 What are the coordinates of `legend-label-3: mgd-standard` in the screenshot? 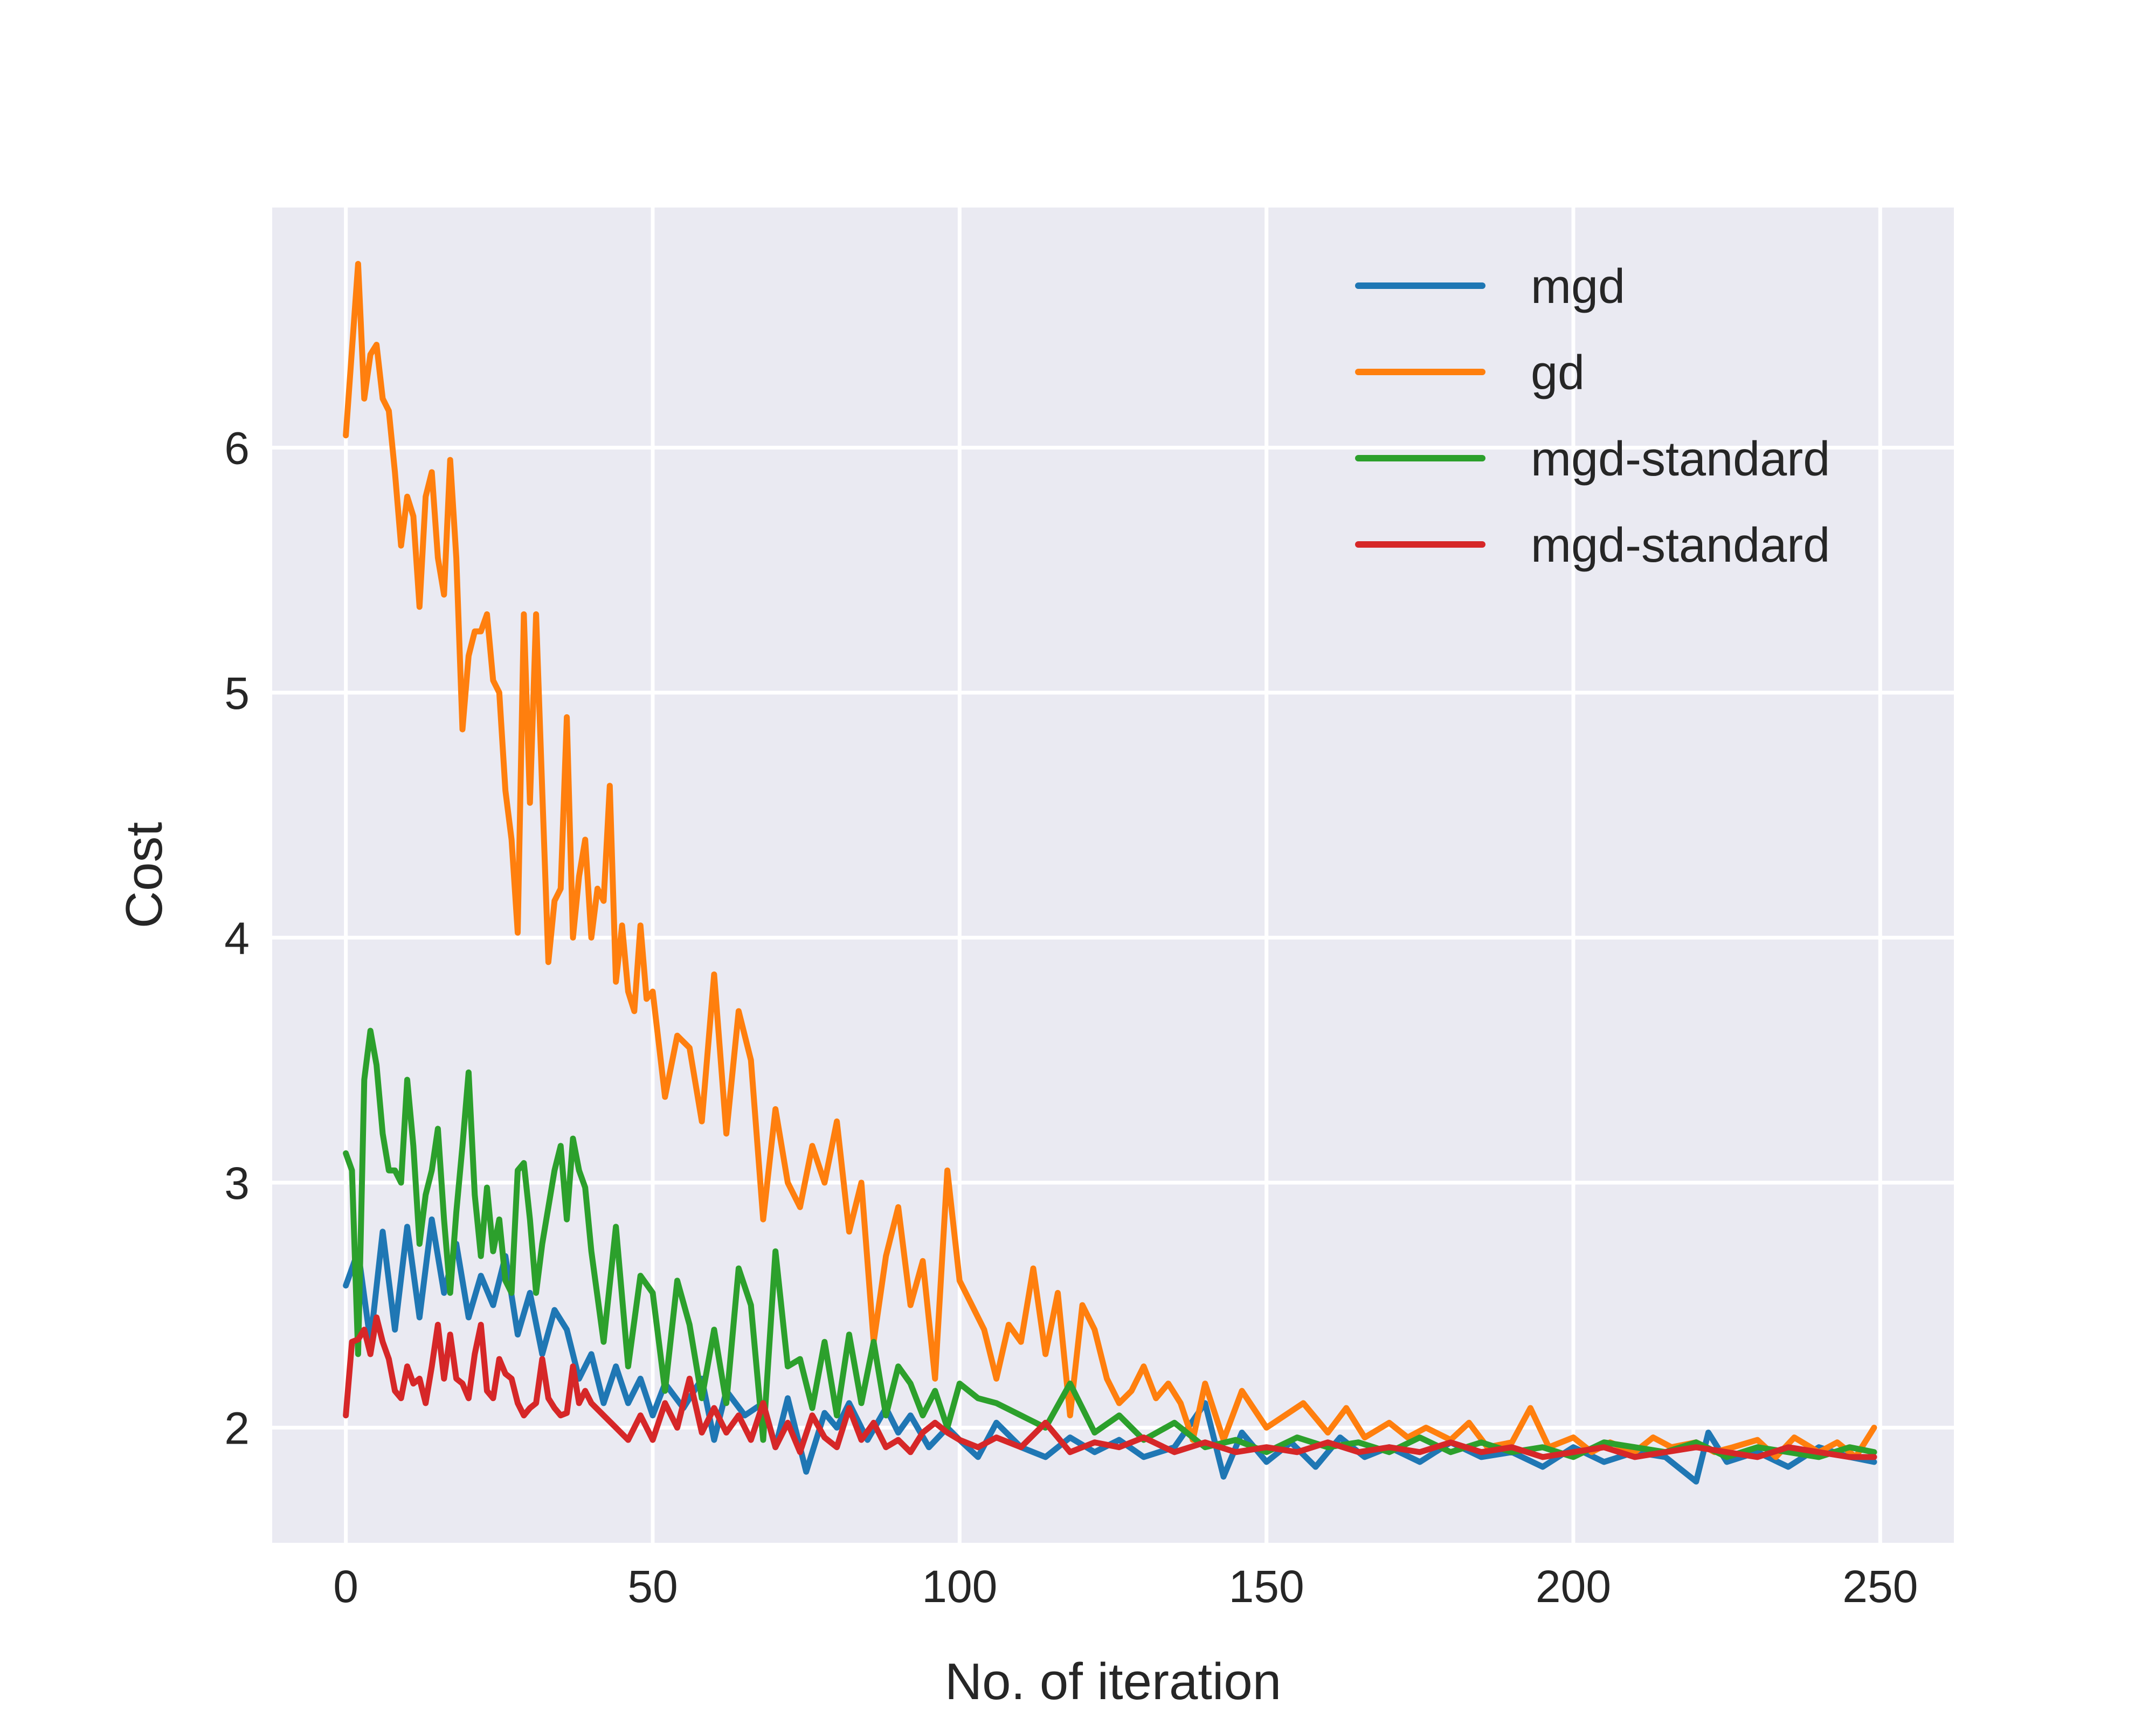 It's located at (1680, 459).